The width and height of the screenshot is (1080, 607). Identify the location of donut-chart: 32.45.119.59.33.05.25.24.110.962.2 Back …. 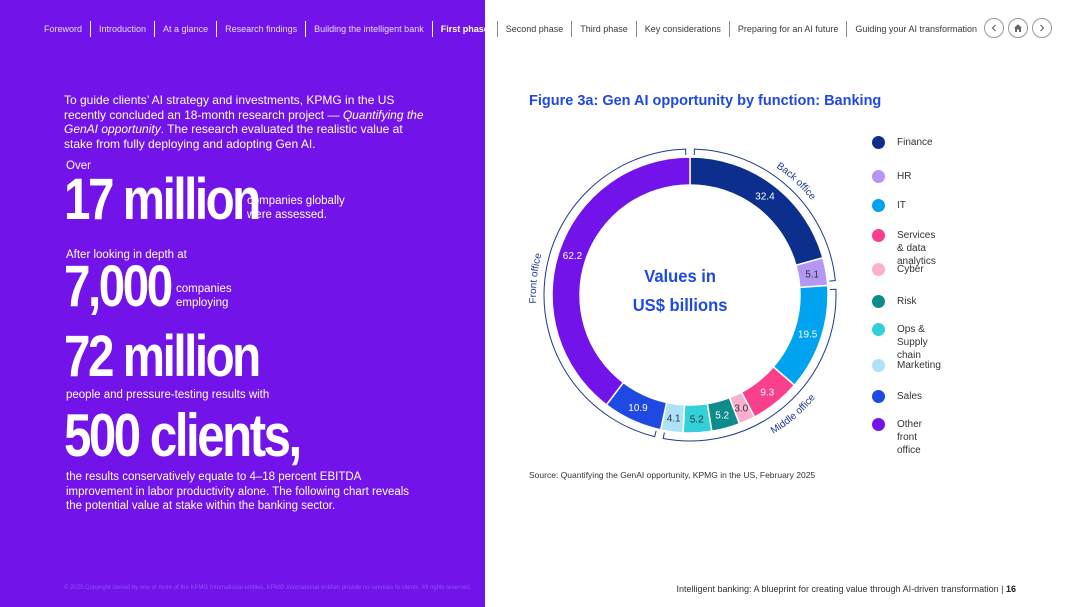
(682, 295).